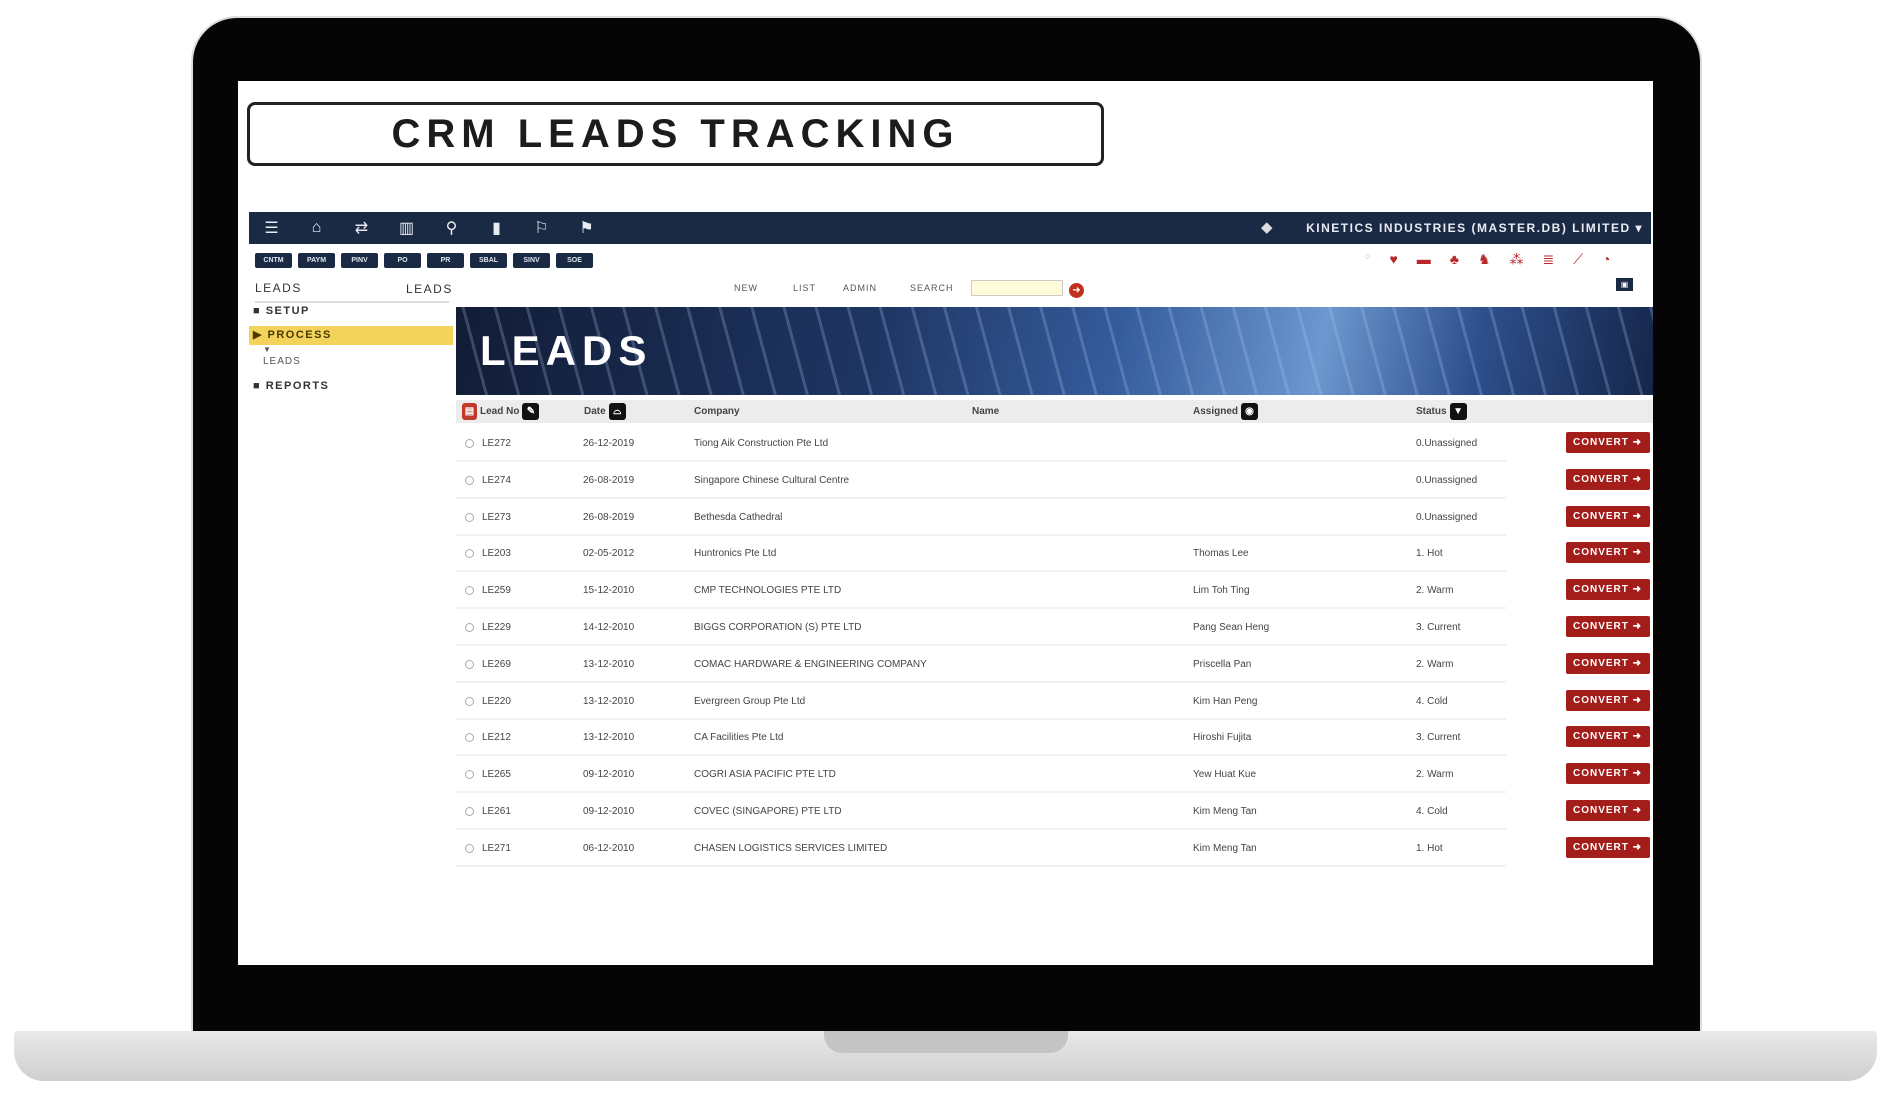 Image resolution: width=1886 pixels, height=1096 pixels. I want to click on transfer-icon: ⇄, so click(361, 228).